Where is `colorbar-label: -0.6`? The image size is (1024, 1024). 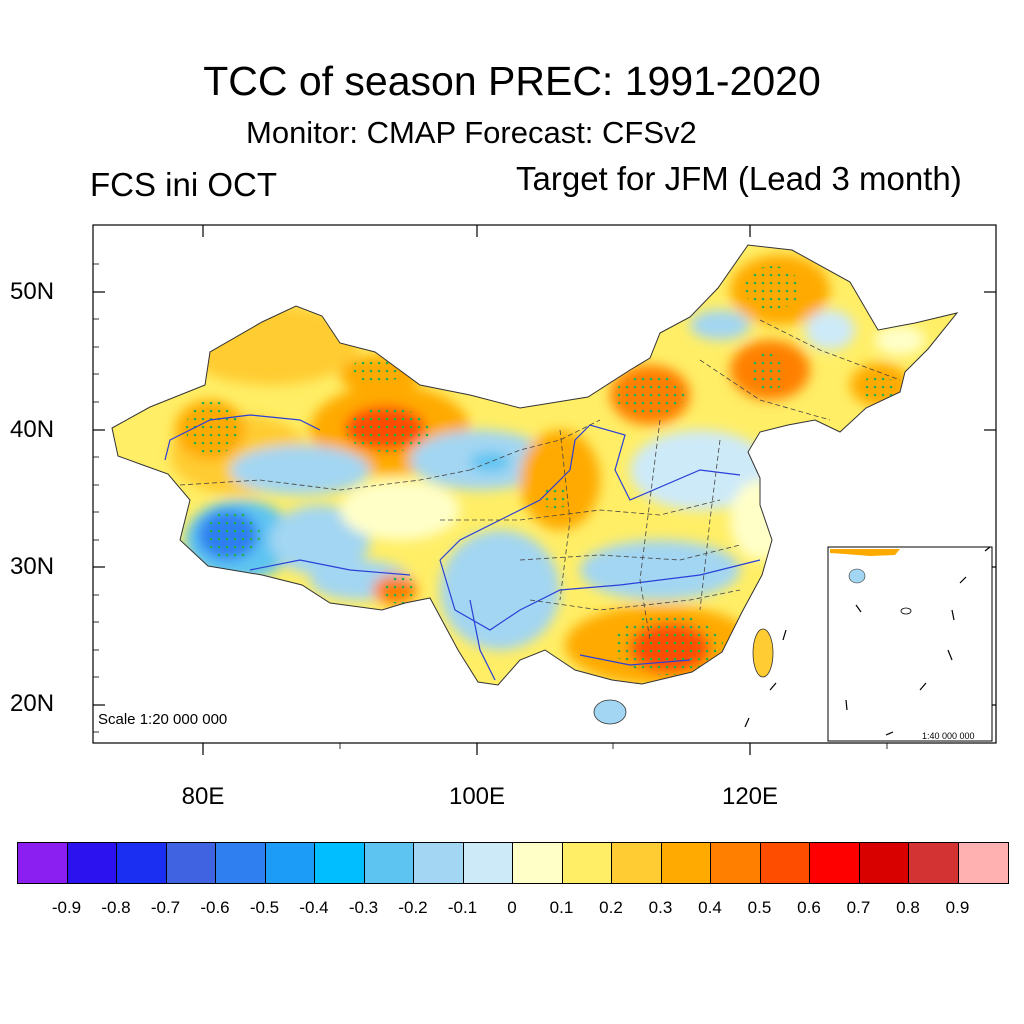 colorbar-label: -0.6 is located at coordinates (215, 907).